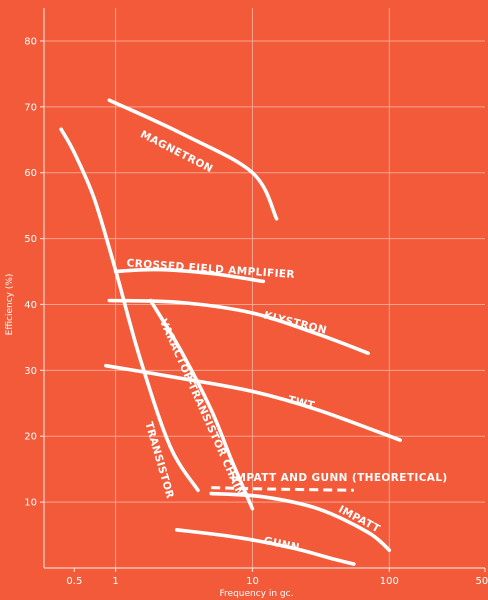 This screenshot has height=600, width=488. I want to click on y-axis-title: Efficiency (%), so click(10, 305).